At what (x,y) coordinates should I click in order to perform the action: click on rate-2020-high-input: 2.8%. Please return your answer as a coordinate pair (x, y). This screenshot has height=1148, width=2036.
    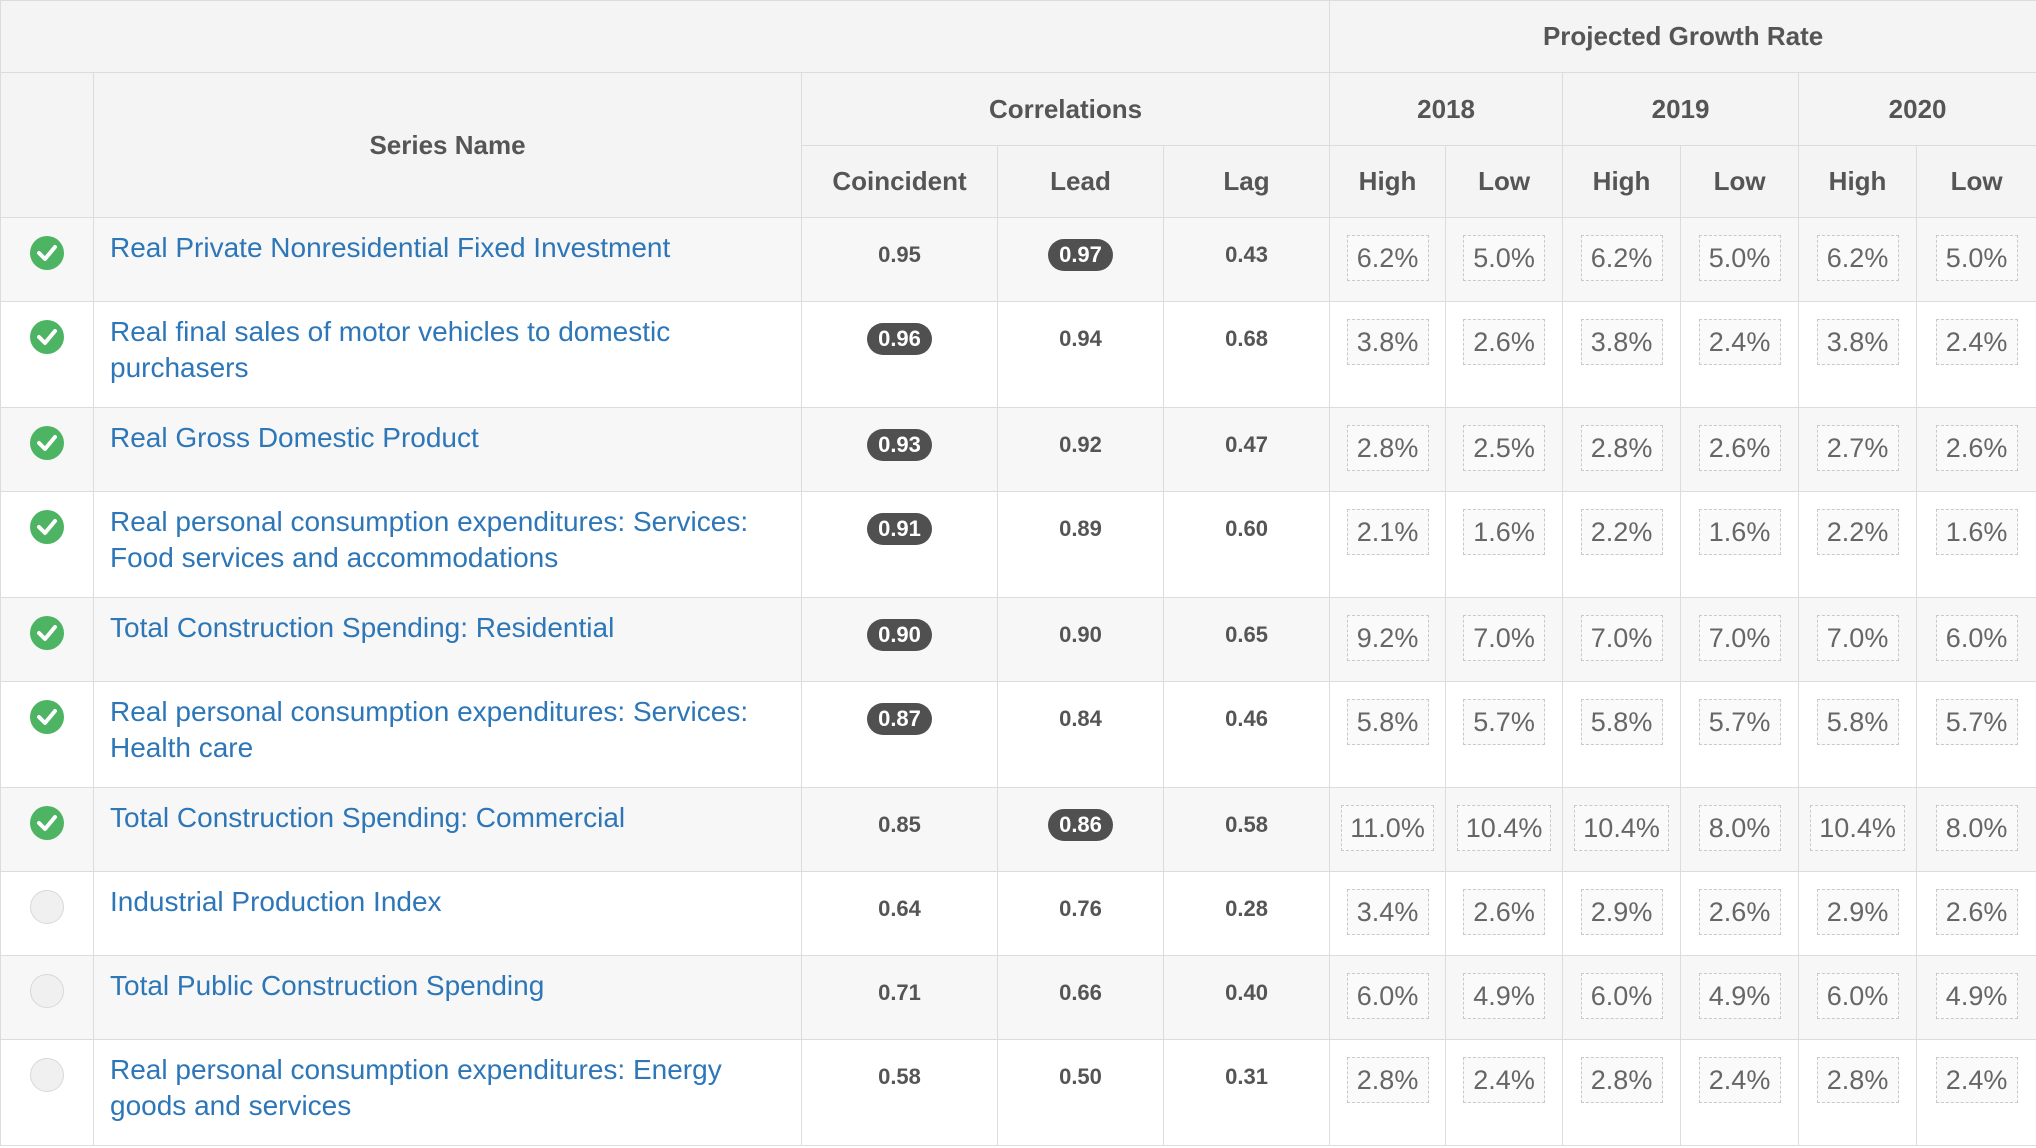
    Looking at the image, I should click on (1857, 1080).